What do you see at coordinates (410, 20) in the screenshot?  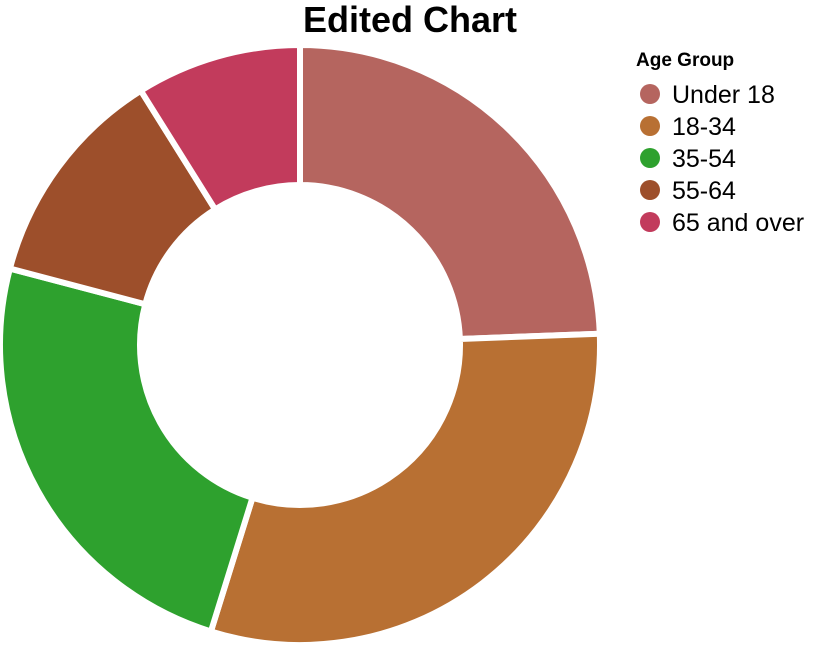 I see `chart-title: Edited Chart` at bounding box center [410, 20].